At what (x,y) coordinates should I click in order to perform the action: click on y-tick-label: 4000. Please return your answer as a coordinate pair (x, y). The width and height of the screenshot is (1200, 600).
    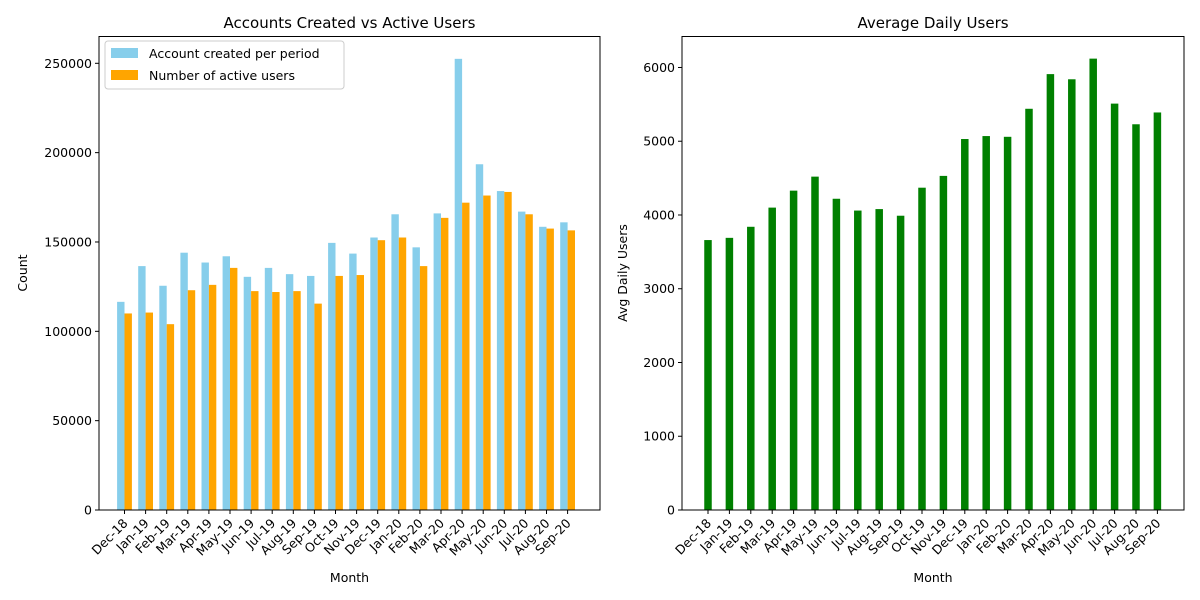
    Looking at the image, I should click on (659, 214).